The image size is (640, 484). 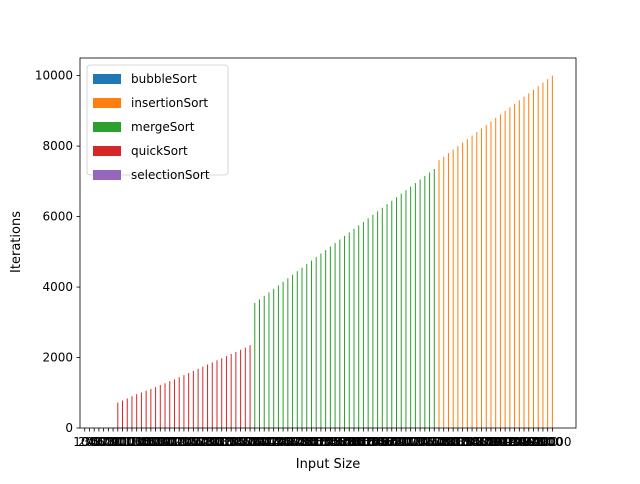 I want to click on x-tick-label-3600: 3600, so click(x=250, y=442).